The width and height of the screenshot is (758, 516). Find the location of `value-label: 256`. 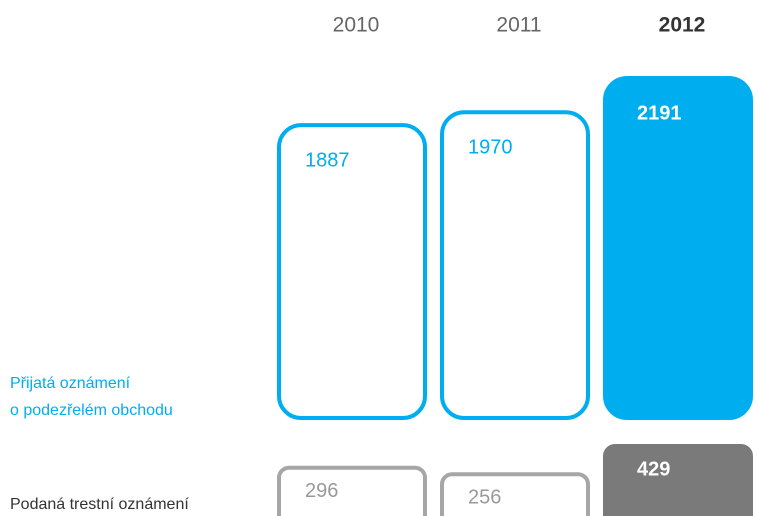

value-label: 256 is located at coordinates (484, 498).